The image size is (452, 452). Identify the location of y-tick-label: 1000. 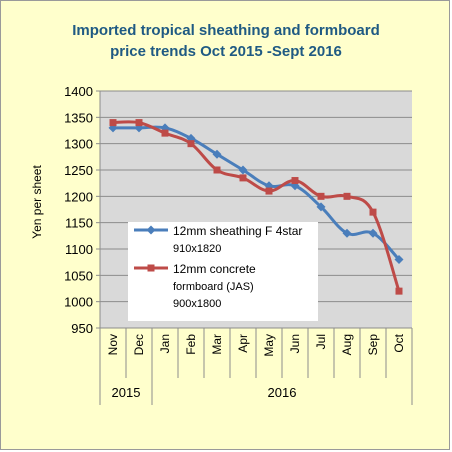
(78, 302).